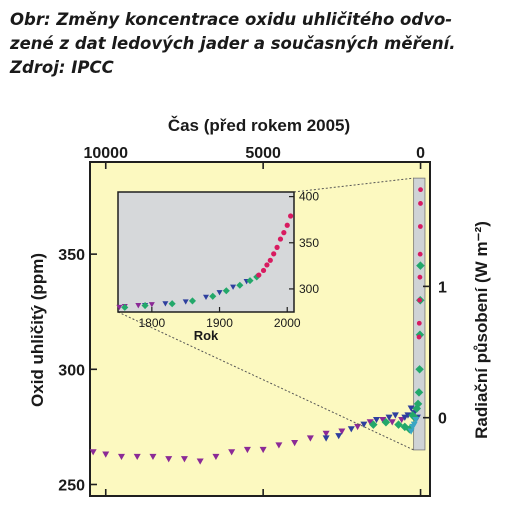 The height and width of the screenshot is (514, 510). Describe the element at coordinates (62, 67) in the screenshot. I see `caption-line-3: Zdroj: IPCC` at that location.